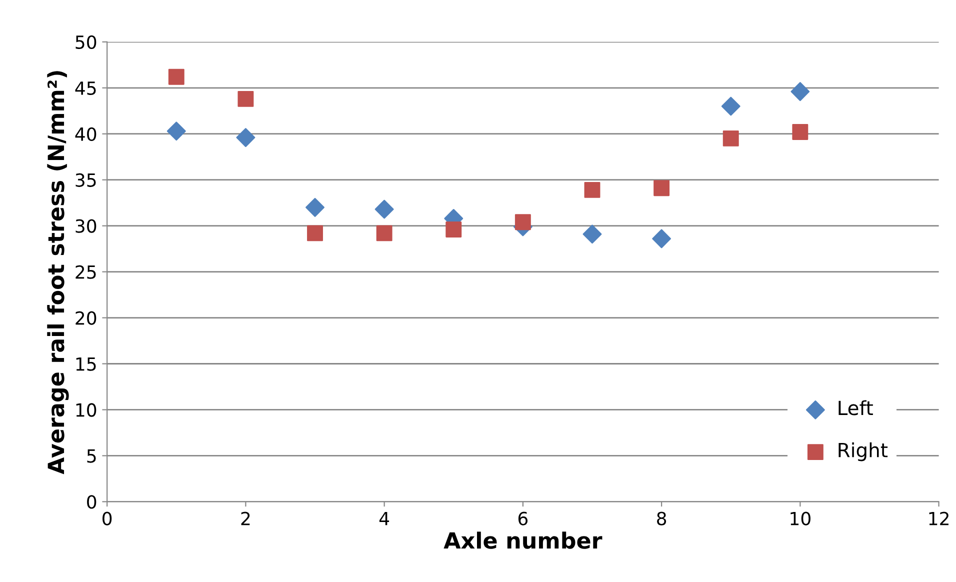 This screenshot has width=956, height=582. Describe the element at coordinates (938, 519) in the screenshot. I see `x-tick-label: 12` at that location.